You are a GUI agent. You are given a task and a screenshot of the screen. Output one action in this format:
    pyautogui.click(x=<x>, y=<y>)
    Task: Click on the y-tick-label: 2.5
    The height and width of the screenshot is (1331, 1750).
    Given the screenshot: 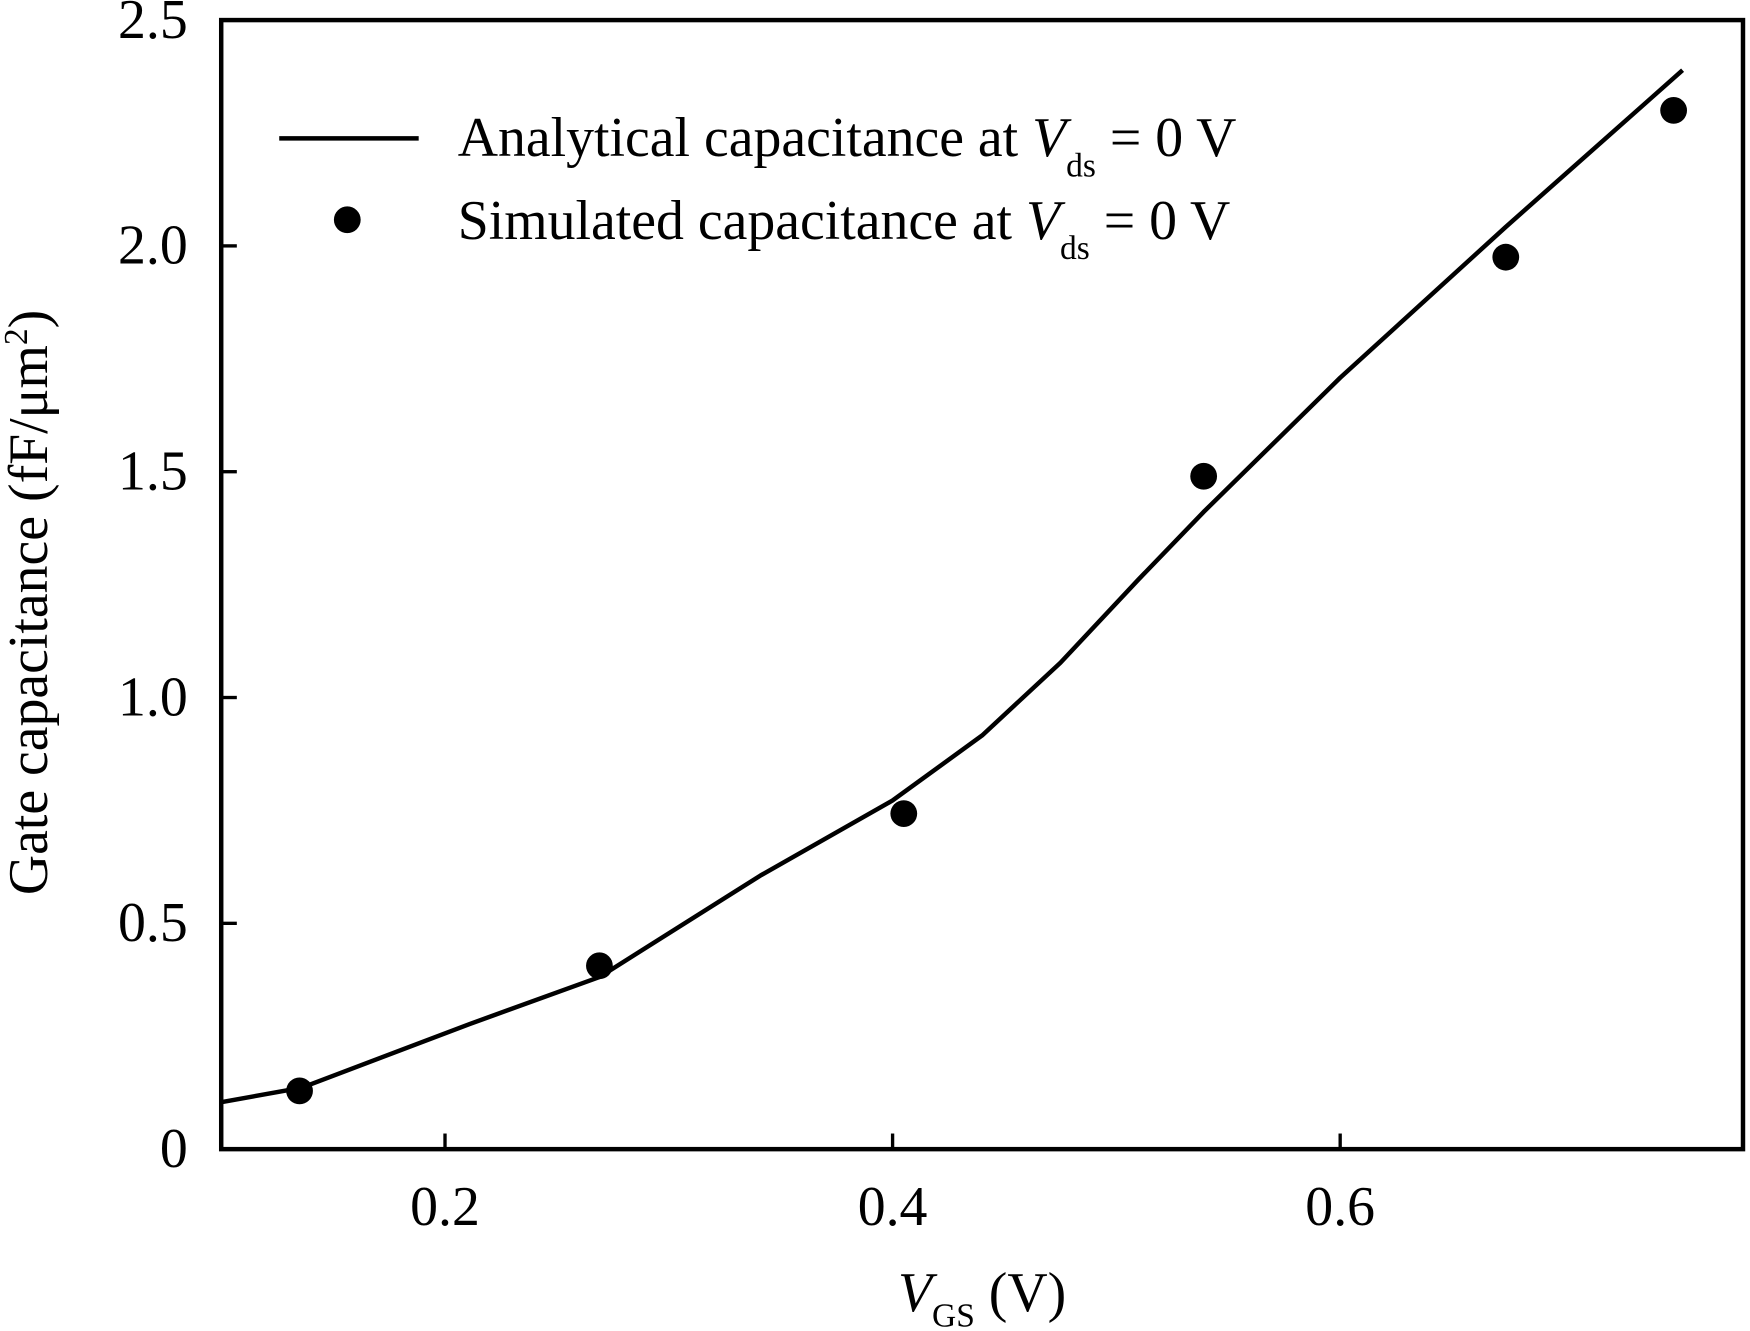 What is the action you would take?
    pyautogui.click(x=153, y=25)
    